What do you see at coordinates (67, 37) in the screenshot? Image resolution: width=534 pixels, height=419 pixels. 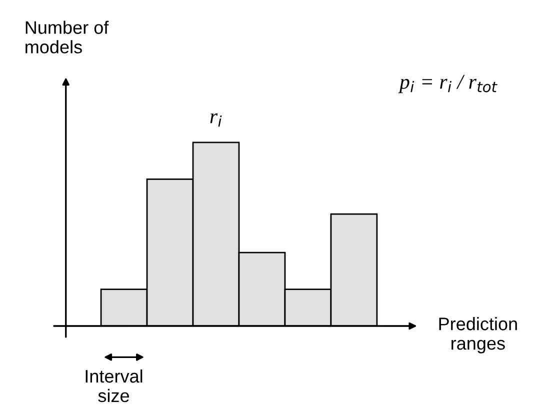 I see `y-axis-title: Number of models` at bounding box center [67, 37].